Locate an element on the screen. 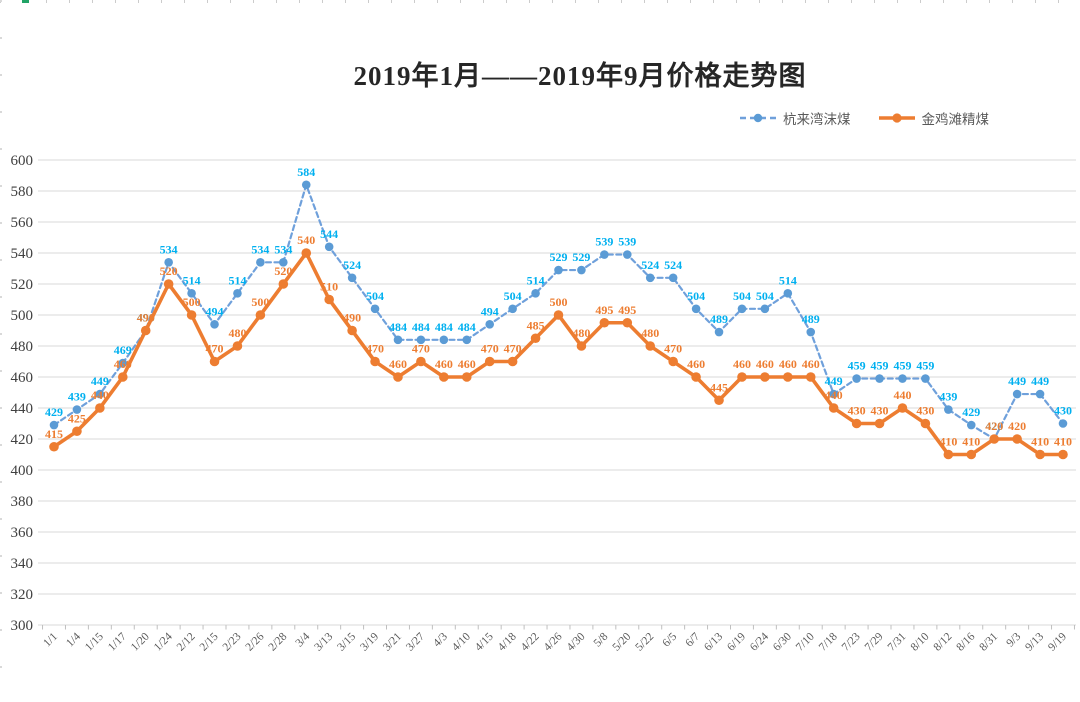  x-axis-tick-label: 9/3 is located at coordinates (1013, 639).